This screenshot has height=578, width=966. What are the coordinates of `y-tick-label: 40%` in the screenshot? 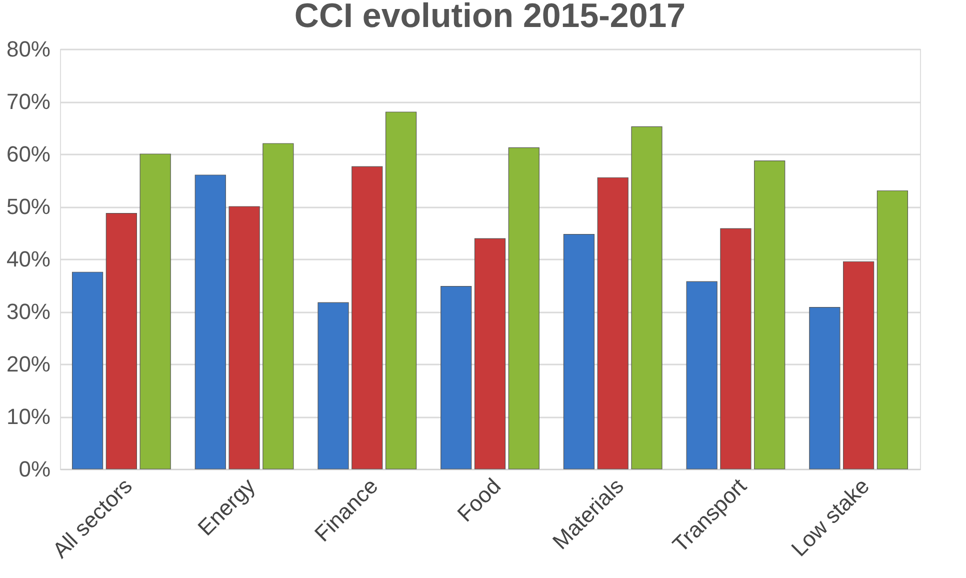 It's located at (28, 259).